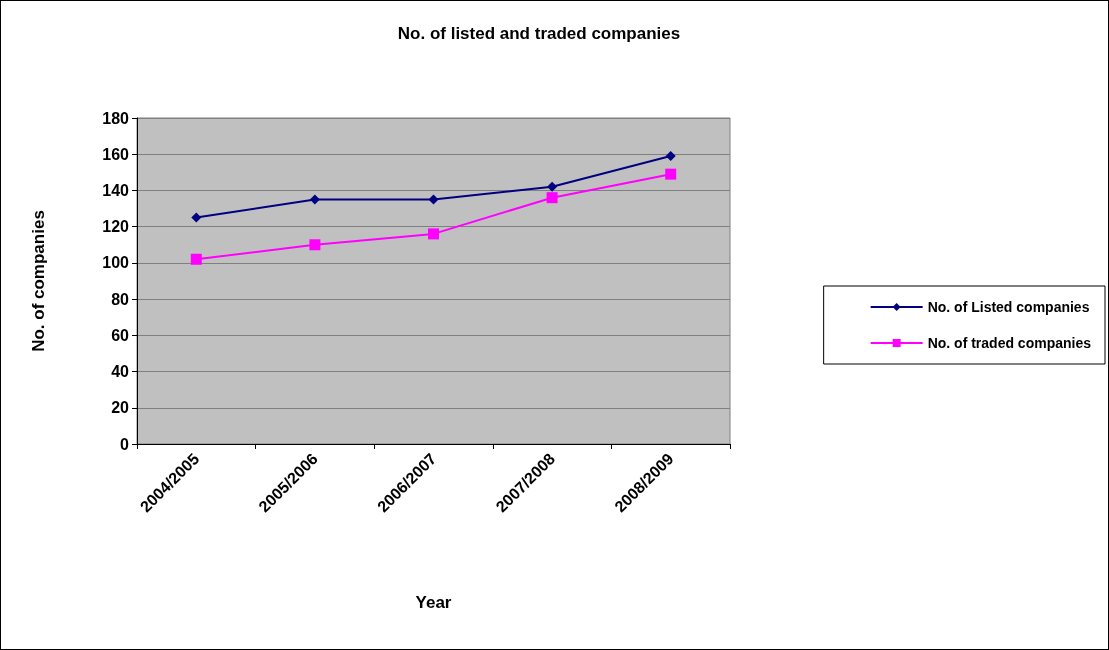 Image resolution: width=1109 pixels, height=650 pixels. I want to click on y-tick-label: 160, so click(116, 154).